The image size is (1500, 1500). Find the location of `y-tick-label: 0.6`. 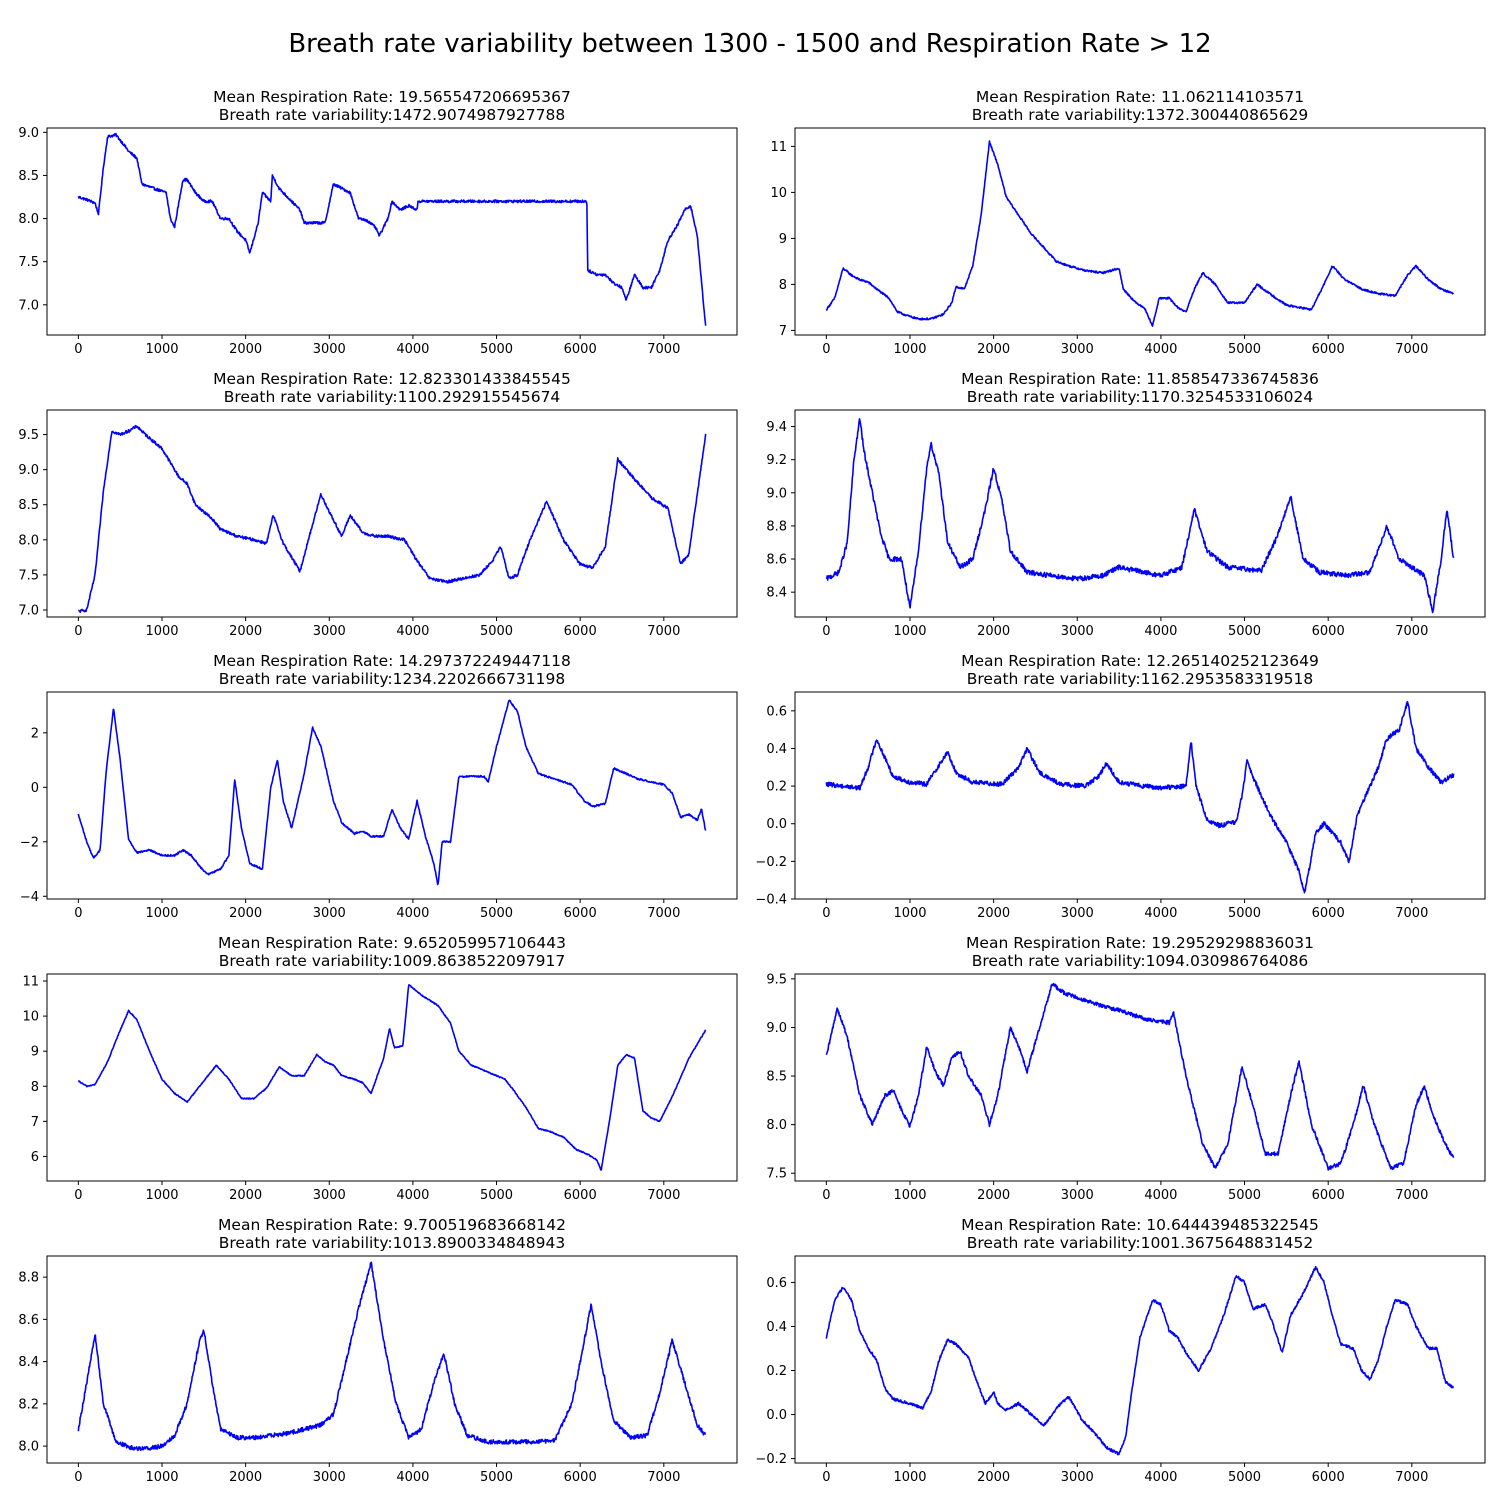

y-tick-label: 0.6 is located at coordinates (776, 1283).